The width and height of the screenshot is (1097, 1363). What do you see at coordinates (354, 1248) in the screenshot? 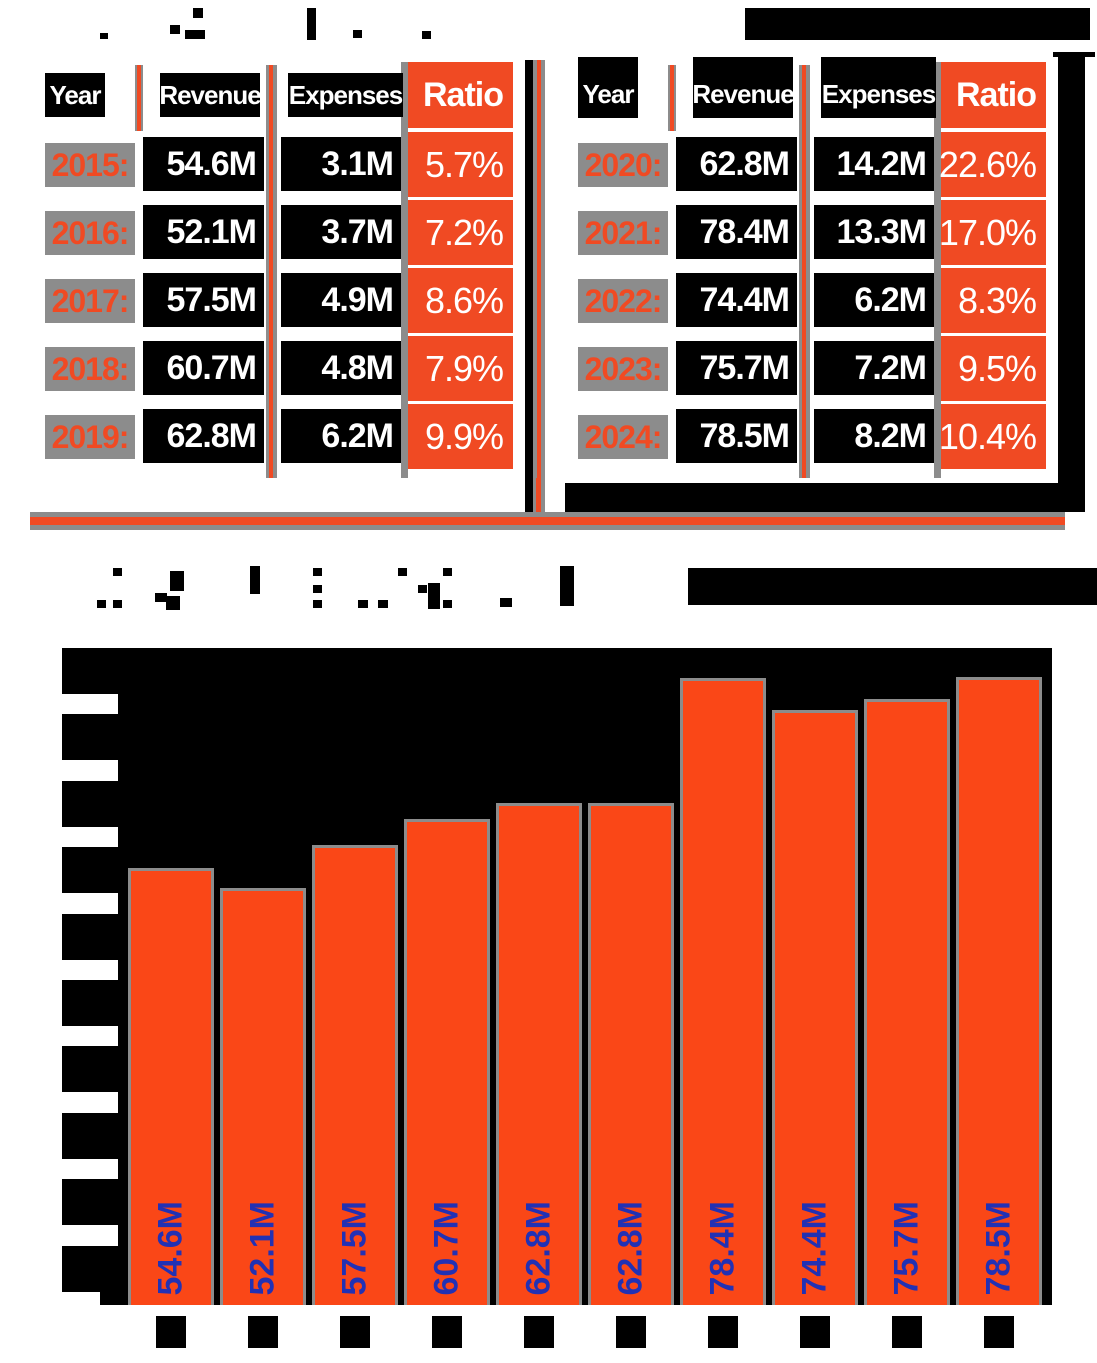
I see `bar-value-label: 57.5M` at bounding box center [354, 1248].